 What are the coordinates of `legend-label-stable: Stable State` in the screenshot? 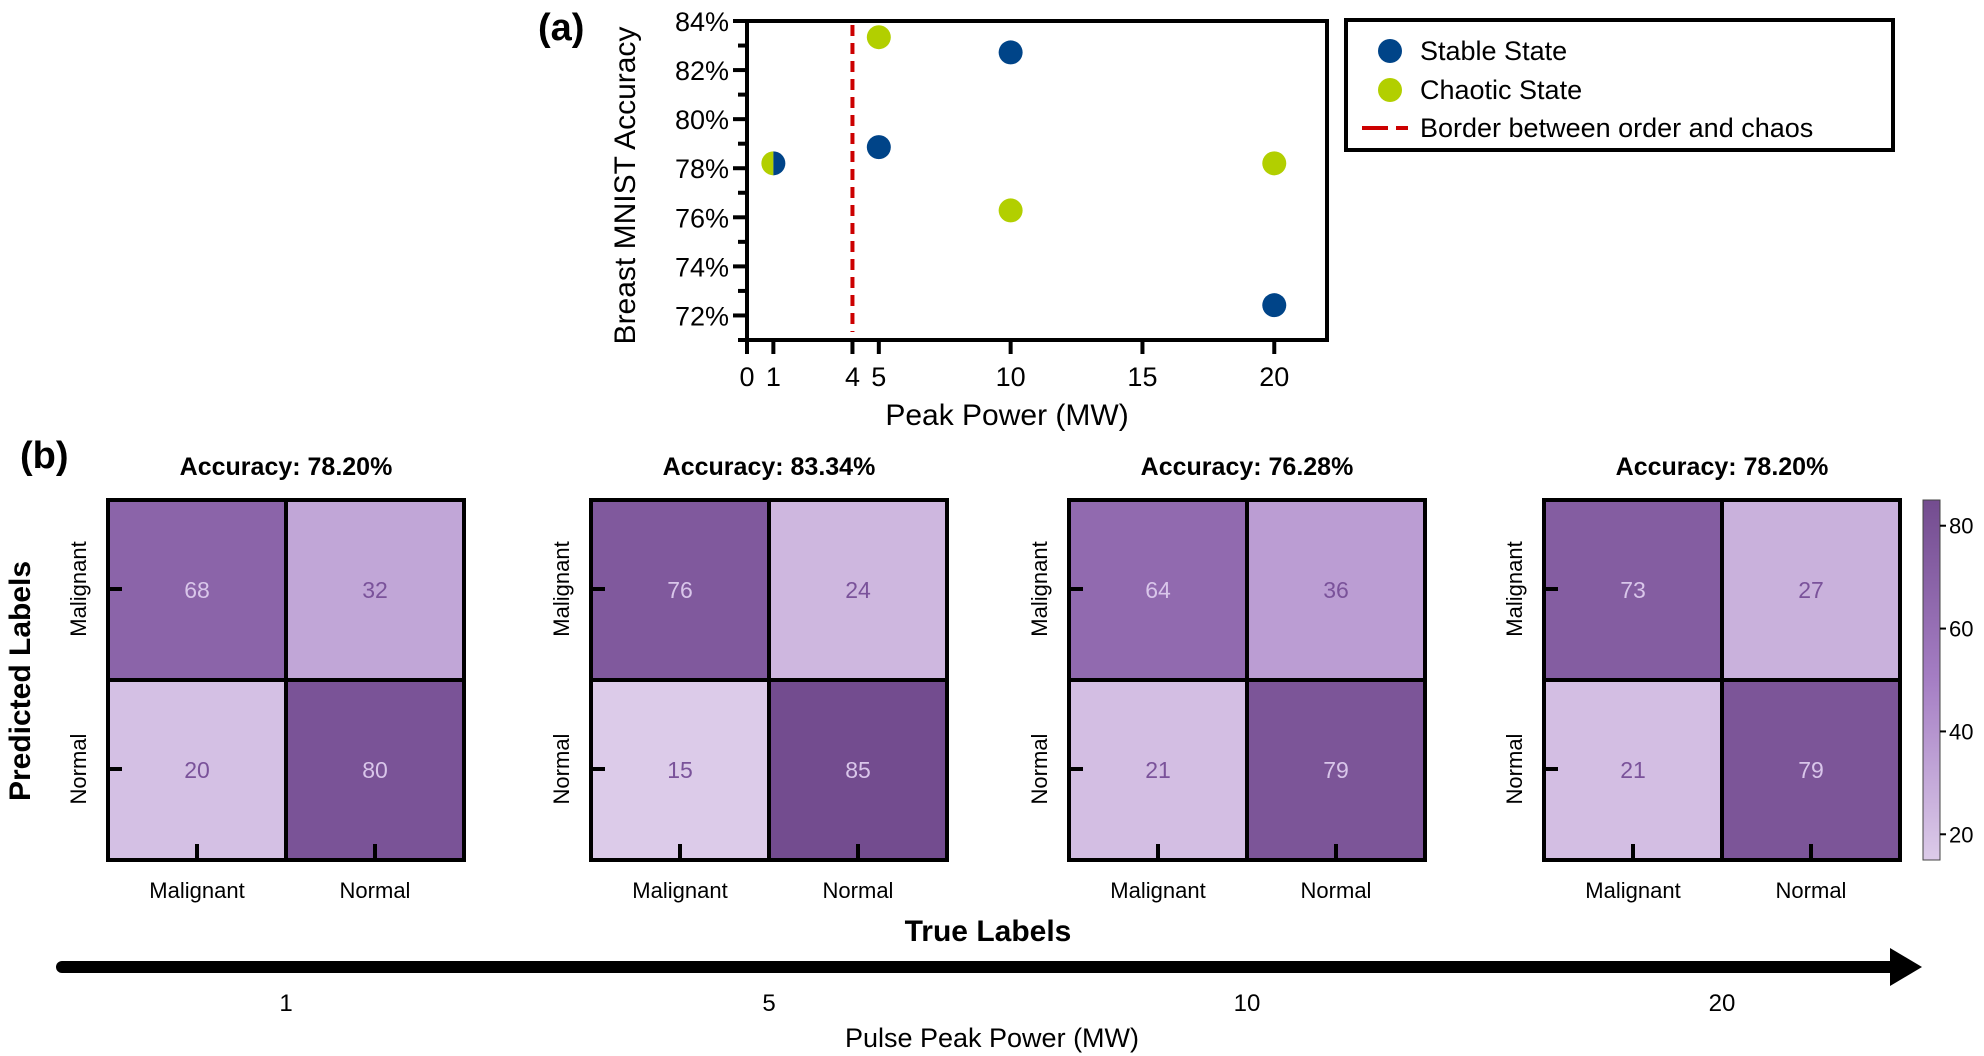 It's located at (1493, 51).